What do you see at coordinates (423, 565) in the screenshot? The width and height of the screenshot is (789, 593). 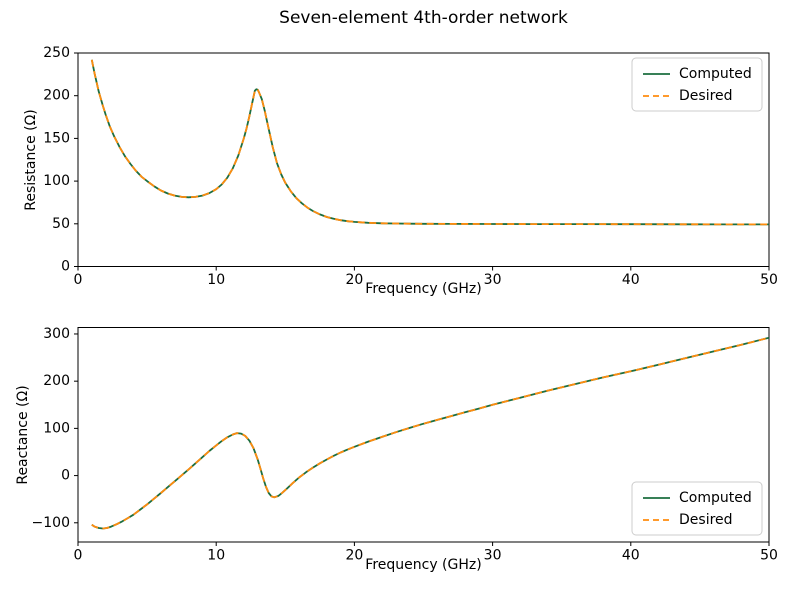 I see `frequency-axis-label-bottom: Frequency (GHz)` at bounding box center [423, 565].